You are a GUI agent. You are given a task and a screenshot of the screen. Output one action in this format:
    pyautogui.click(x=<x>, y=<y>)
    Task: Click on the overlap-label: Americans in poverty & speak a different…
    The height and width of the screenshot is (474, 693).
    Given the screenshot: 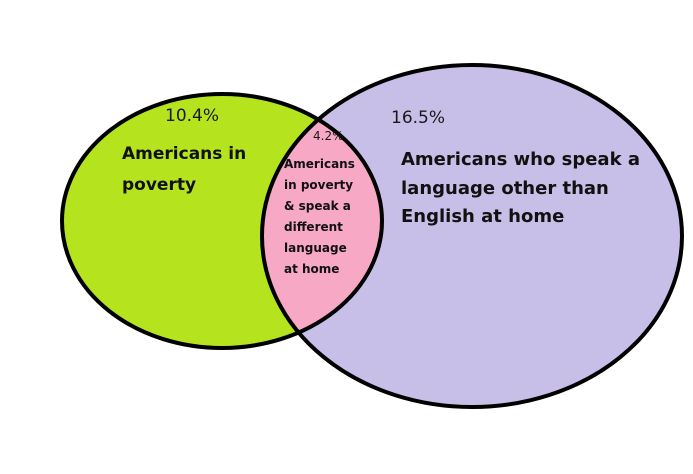 What is the action you would take?
    pyautogui.click(x=321, y=216)
    